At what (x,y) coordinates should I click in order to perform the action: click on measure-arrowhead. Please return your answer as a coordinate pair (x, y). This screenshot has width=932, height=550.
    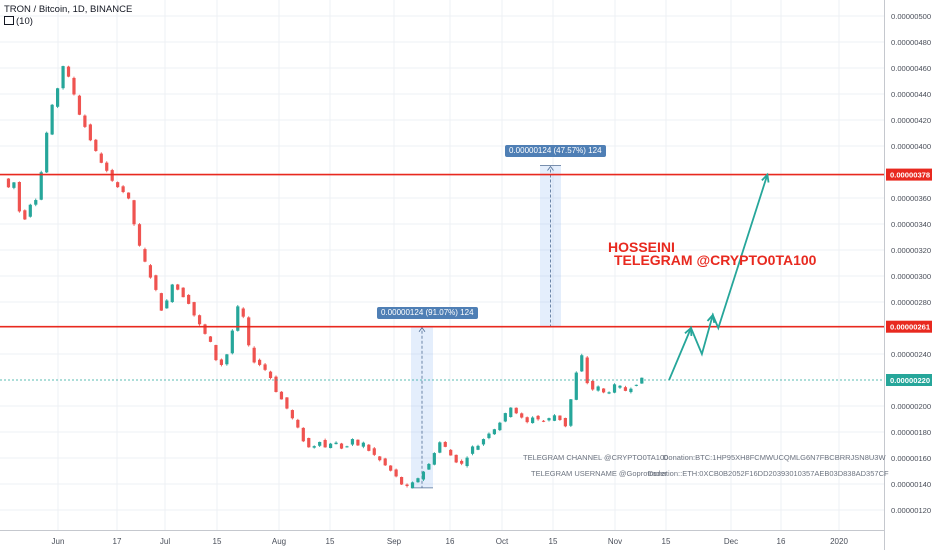
    Looking at the image, I should click on (422, 329).